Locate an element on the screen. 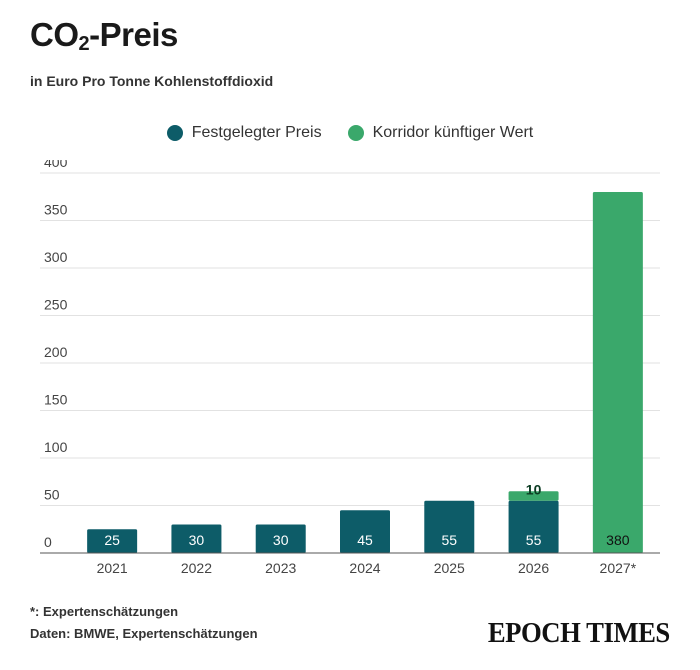  legend-item-corridor: Korridor künftiger Wert is located at coordinates (440, 133).